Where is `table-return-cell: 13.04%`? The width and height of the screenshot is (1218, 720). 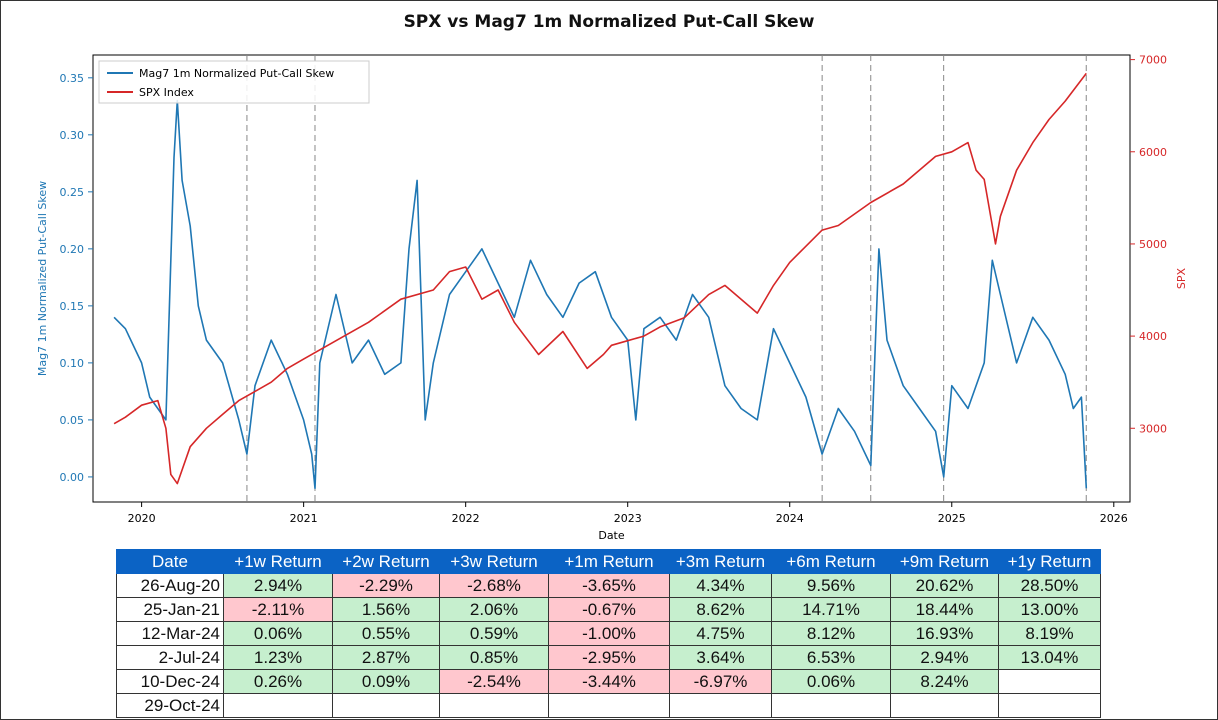
table-return-cell: 13.04% is located at coordinates (1049, 657).